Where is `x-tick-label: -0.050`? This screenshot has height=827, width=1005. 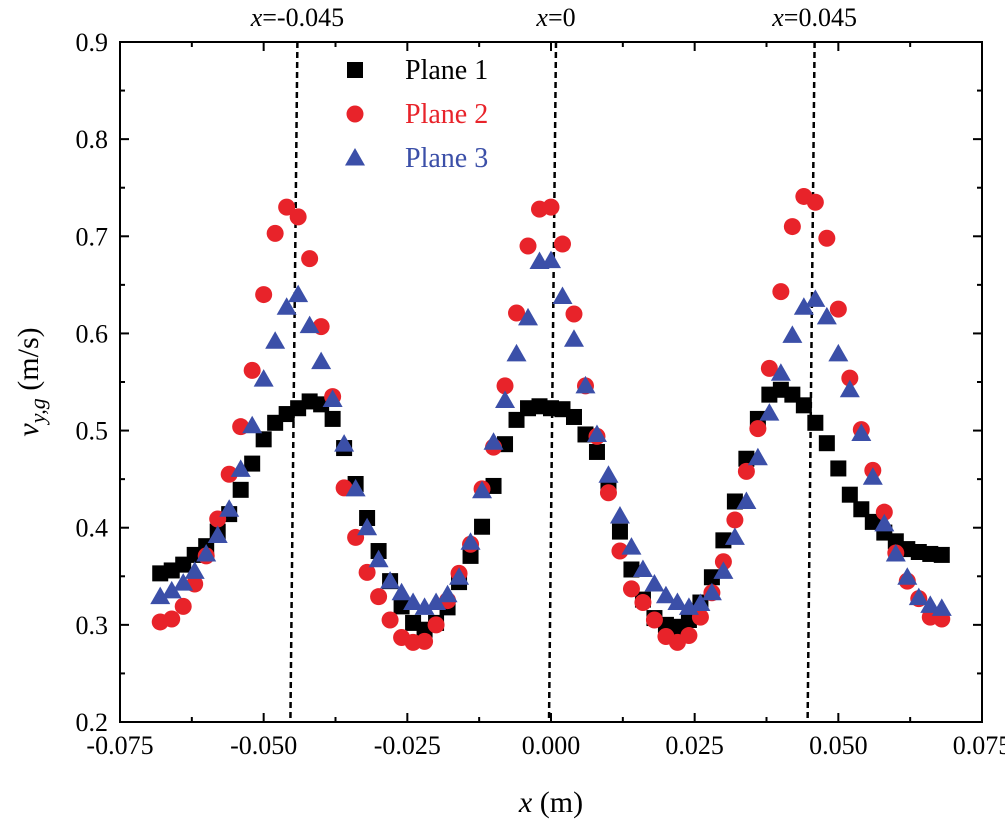 x-tick-label: -0.050 is located at coordinates (263, 745).